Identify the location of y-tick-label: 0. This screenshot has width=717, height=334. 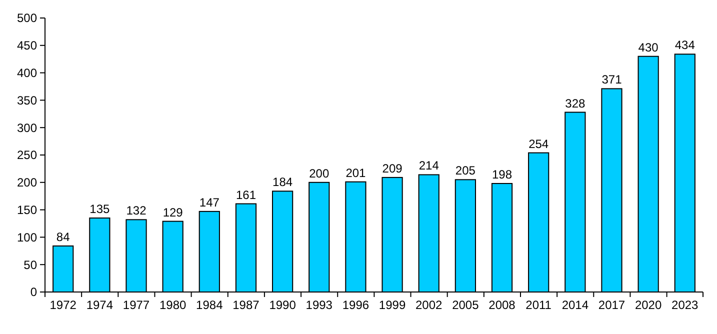
(34, 292).